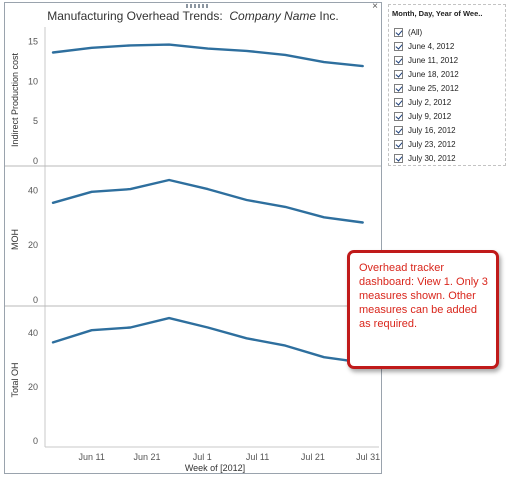  I want to click on filter-item: June 11, 2012, so click(448, 60).